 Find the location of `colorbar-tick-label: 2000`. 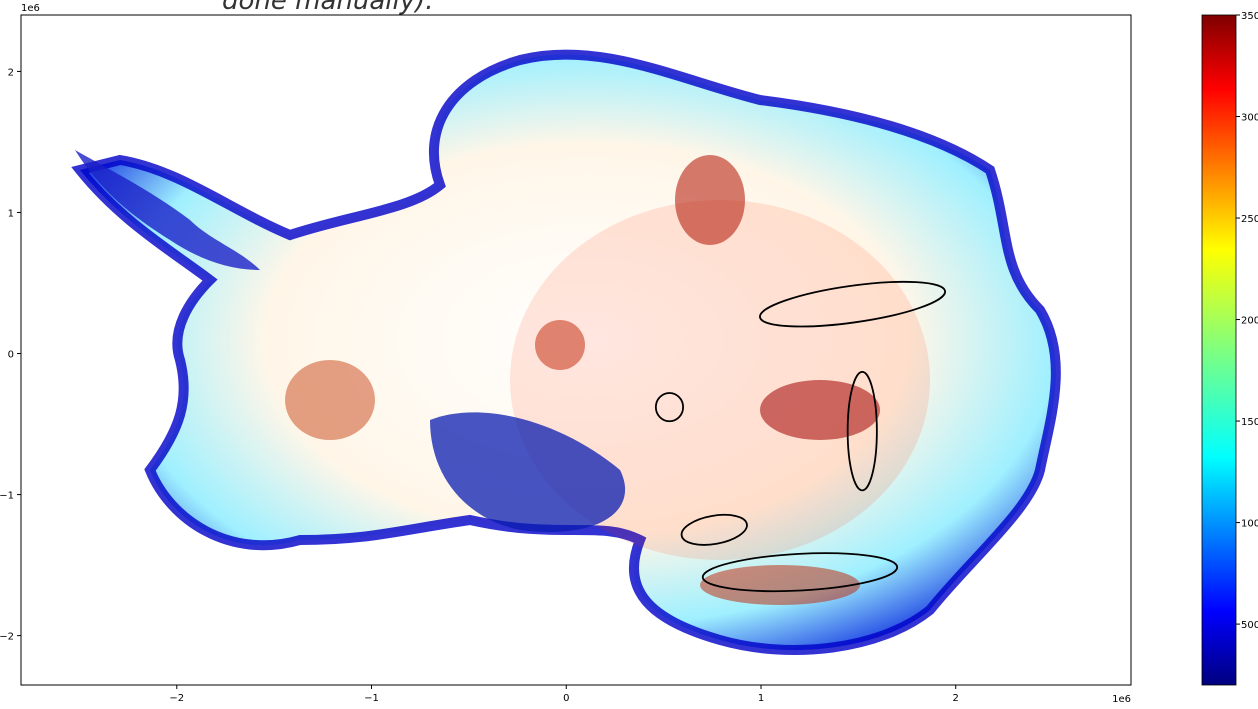

colorbar-tick-label: 2000 is located at coordinates (1249, 321).